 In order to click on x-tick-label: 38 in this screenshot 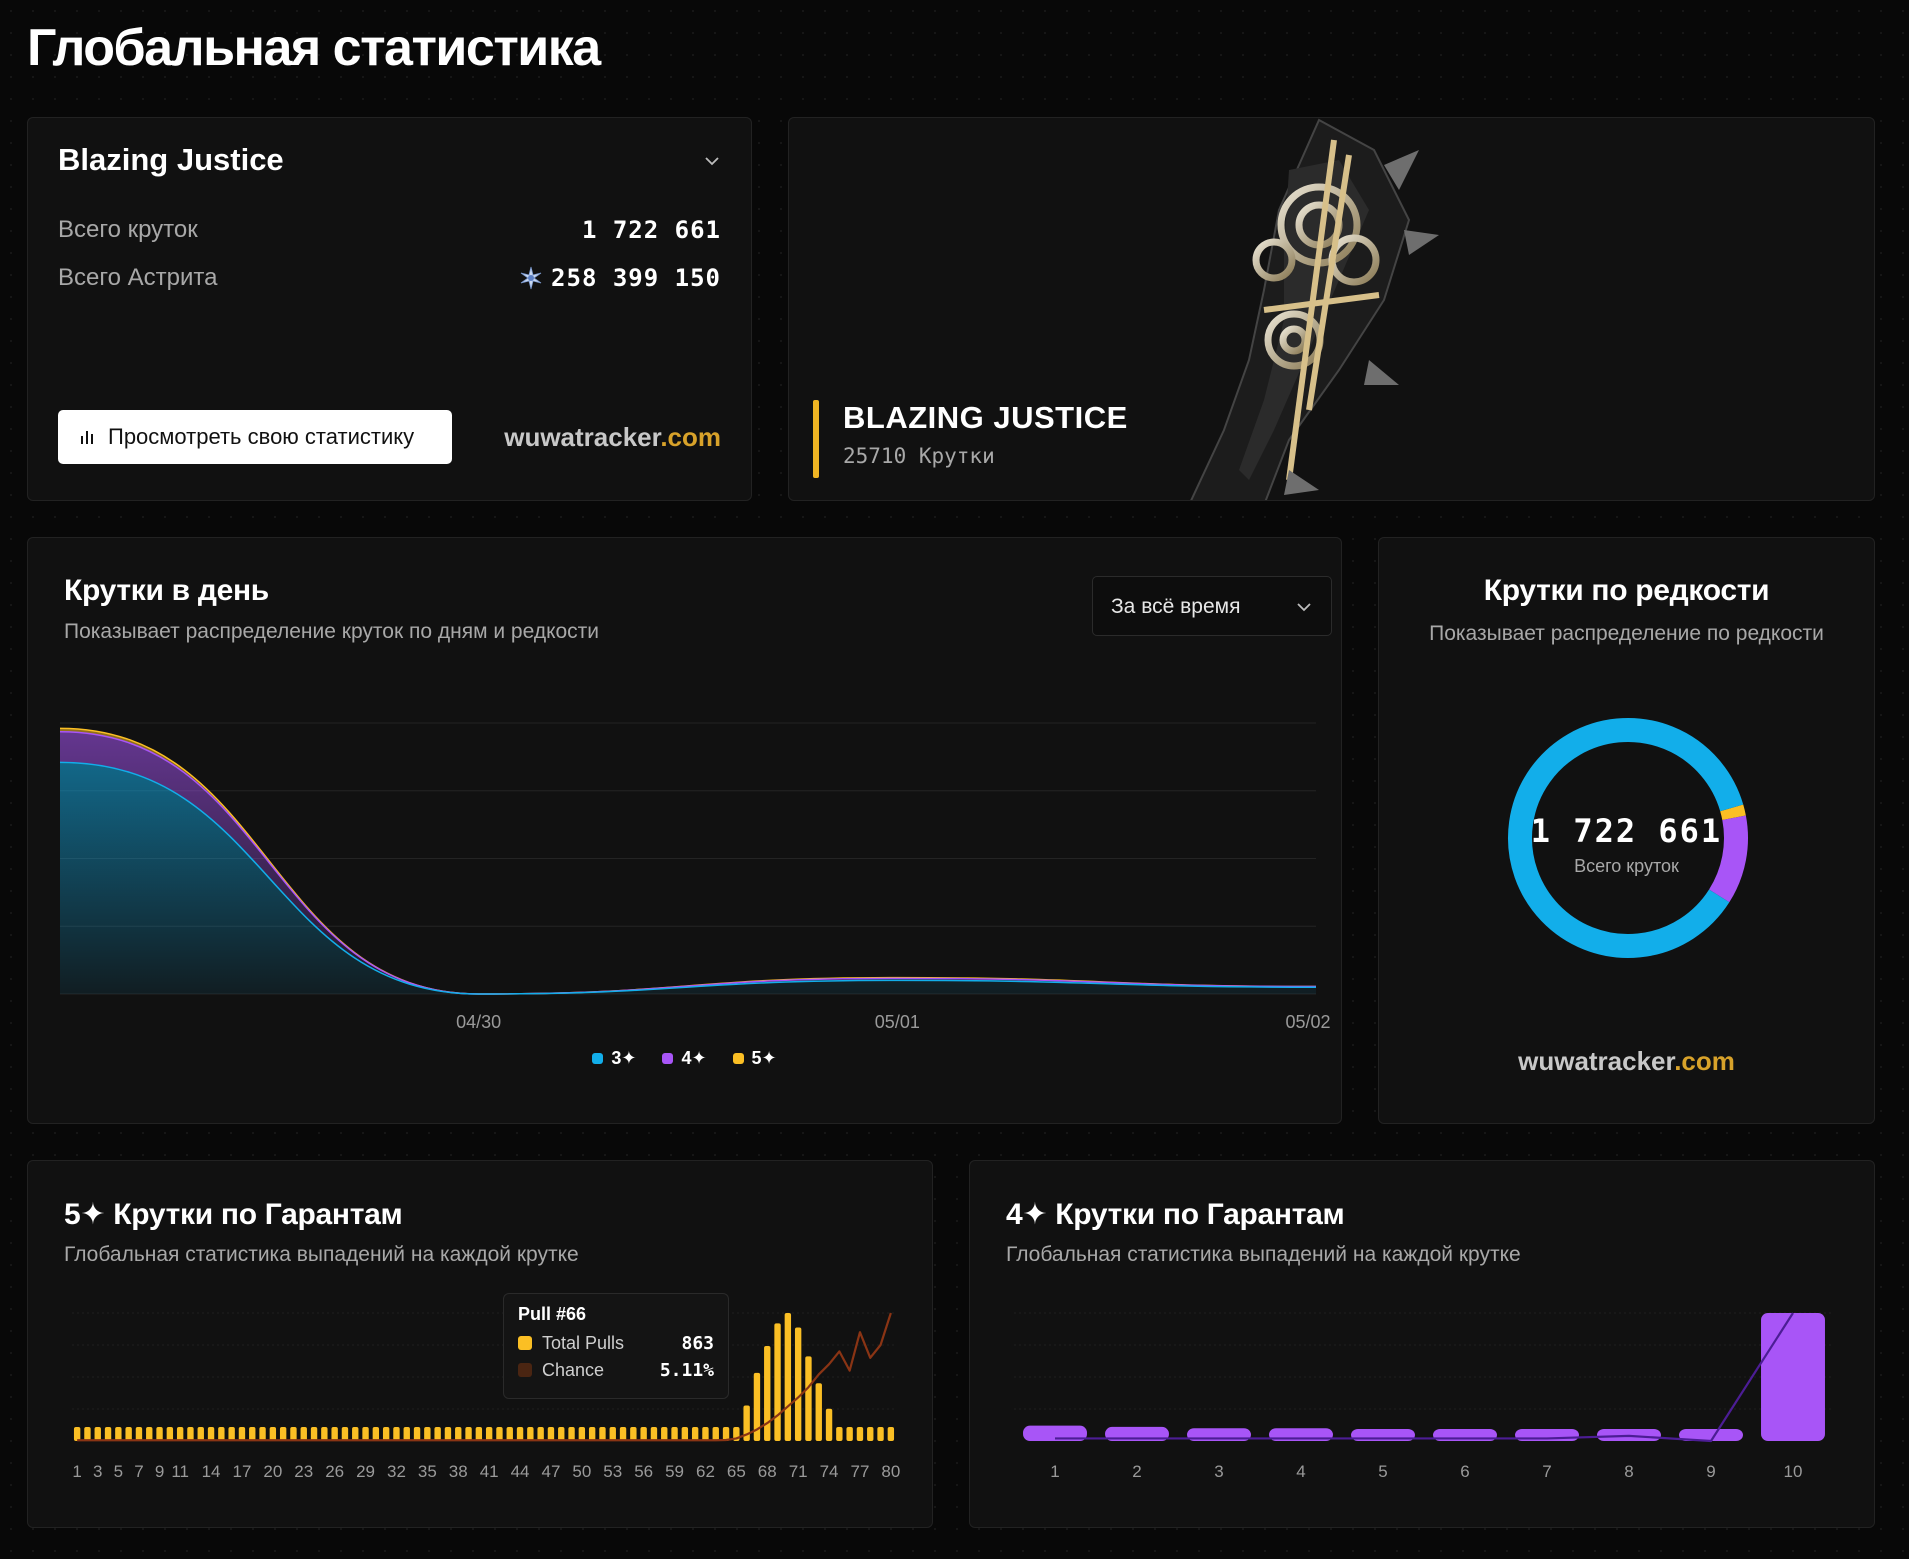, I will do `click(458, 1471)`.